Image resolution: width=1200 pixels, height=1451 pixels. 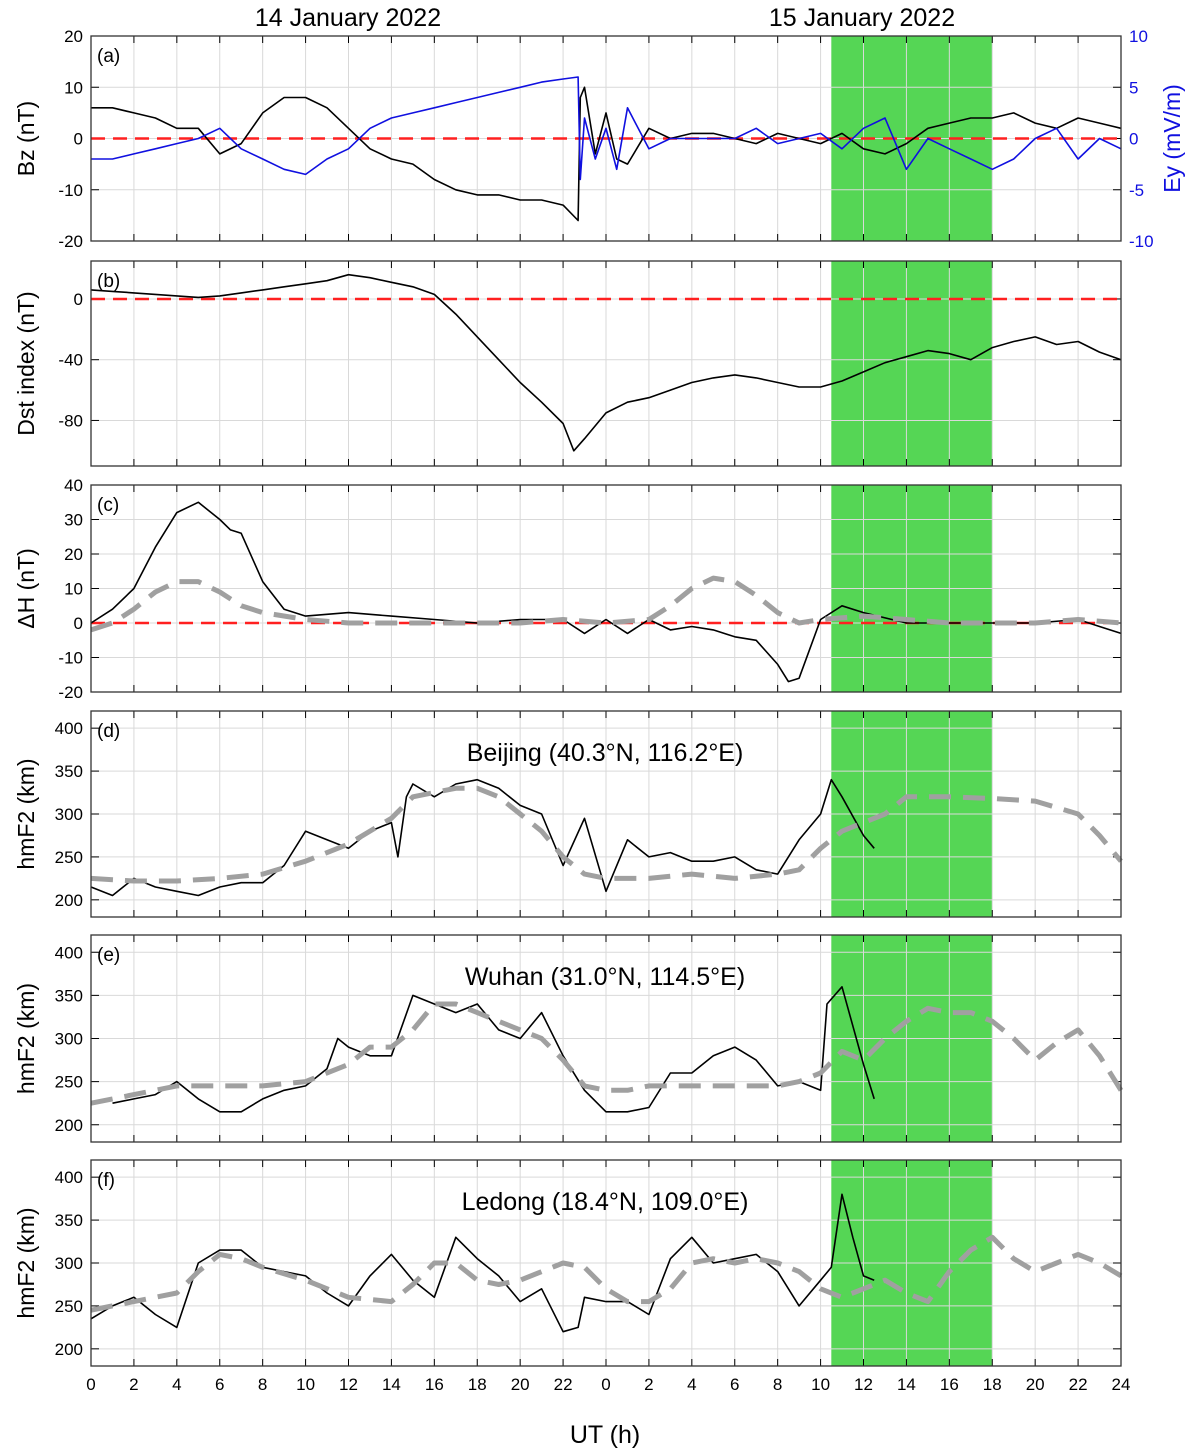 I want to click on y-tick-label: 30, so click(x=73, y=520).